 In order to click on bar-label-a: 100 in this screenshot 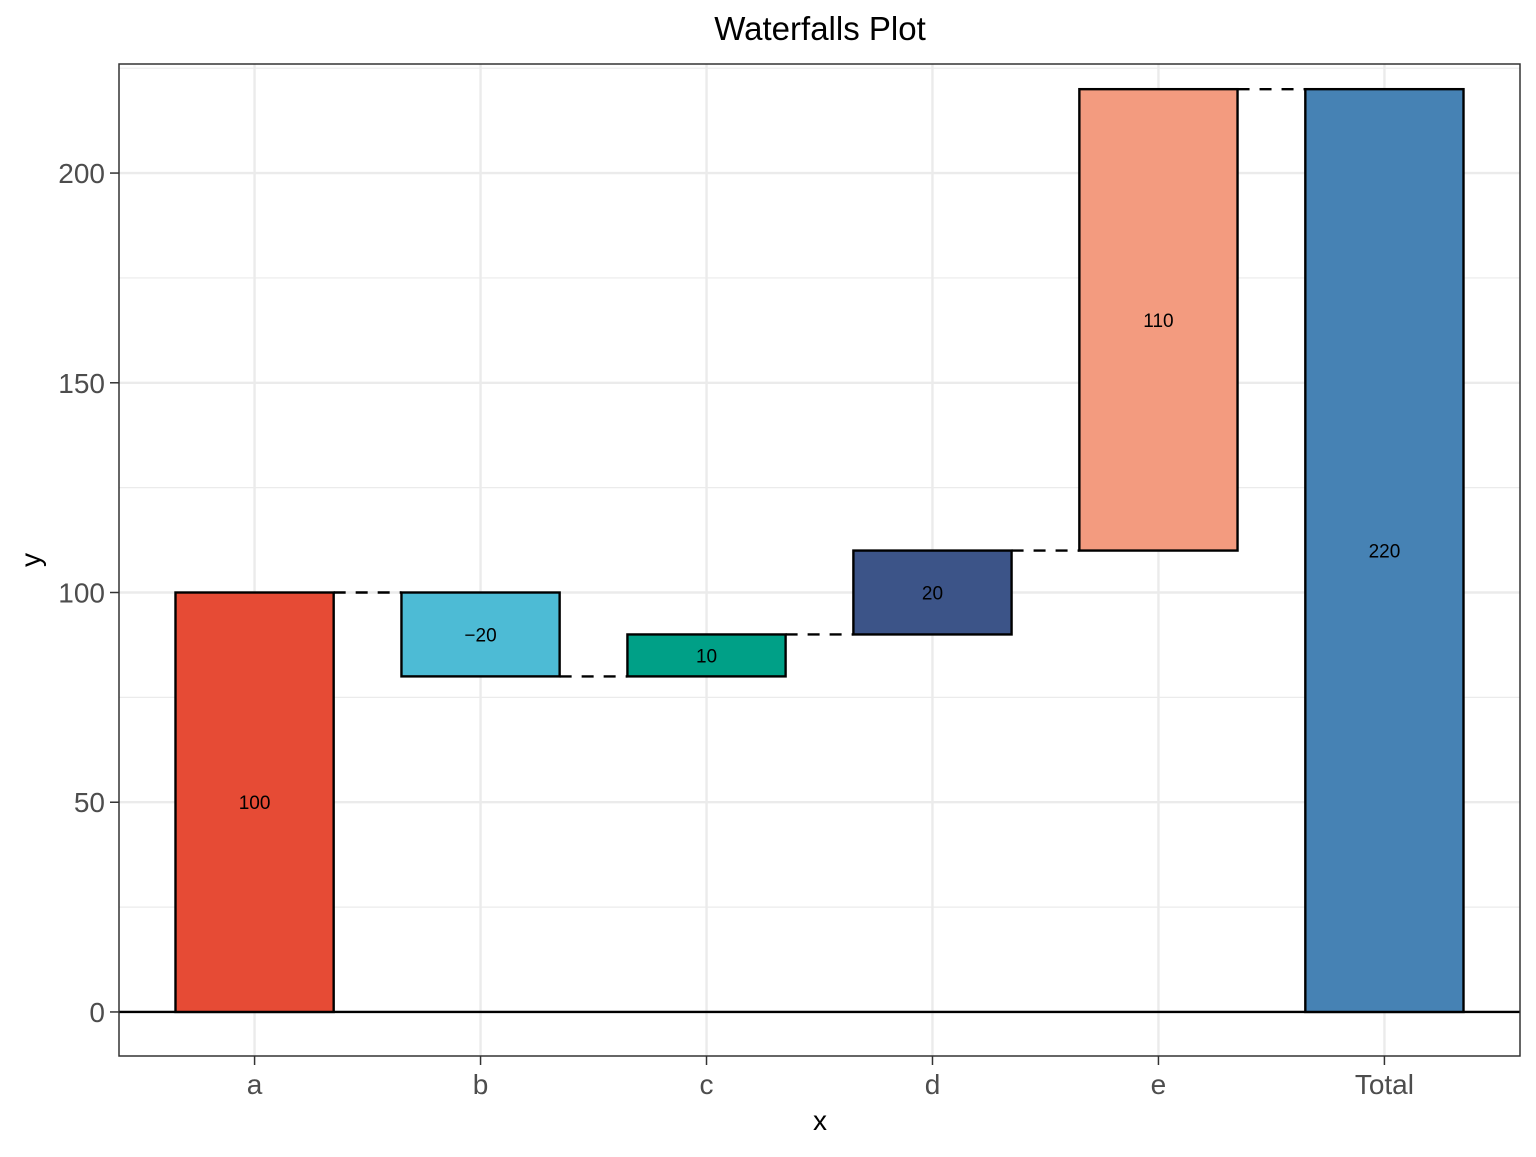, I will do `click(255, 803)`.